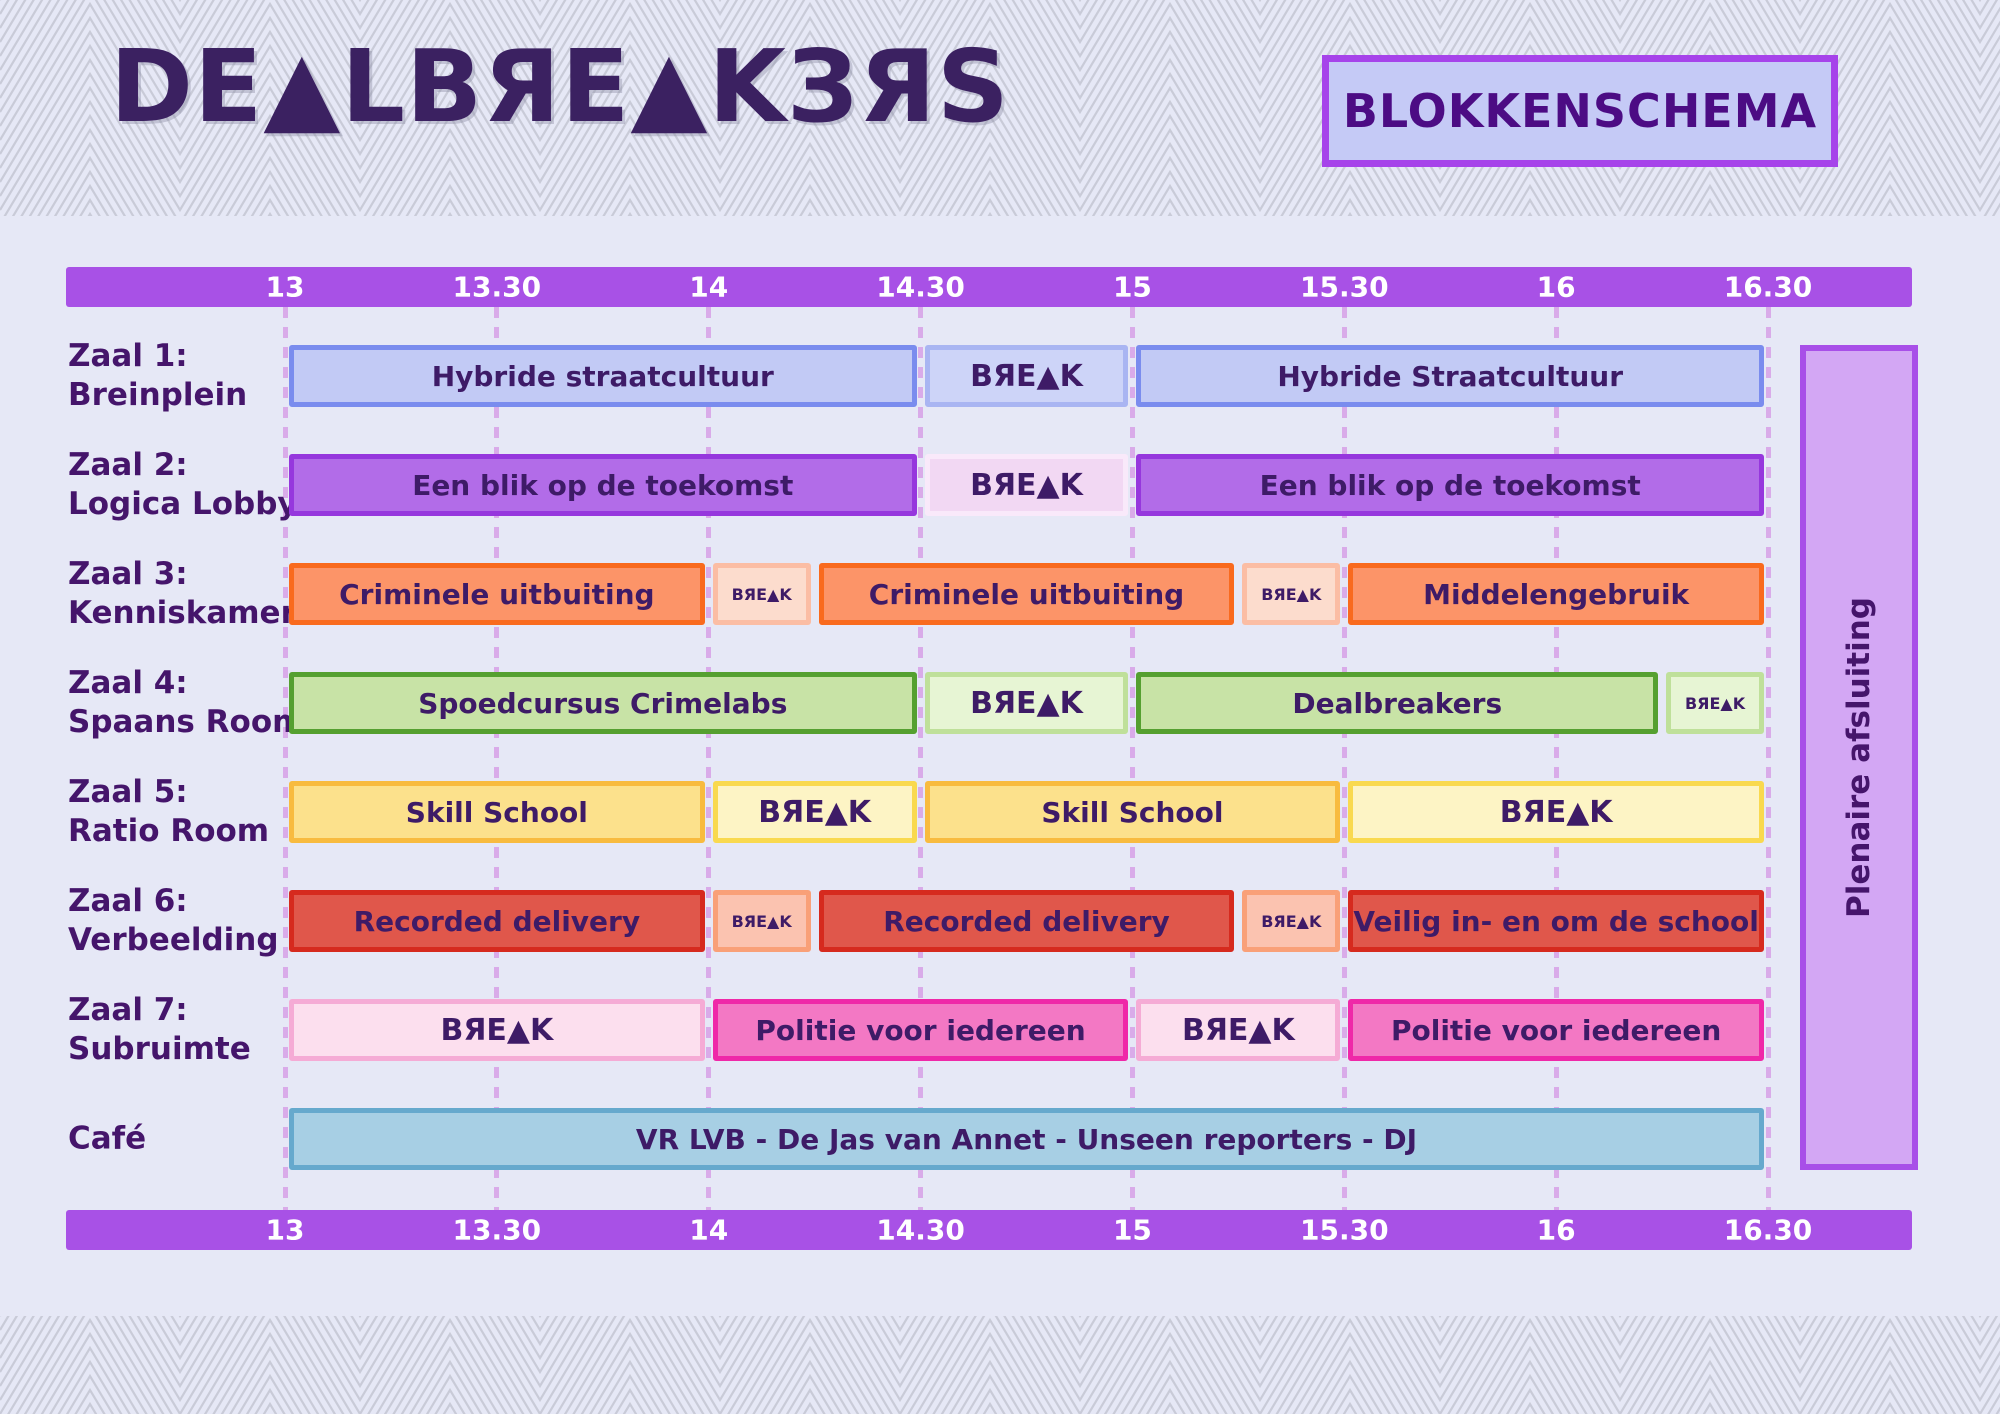 Image resolution: width=2000 pixels, height=1414 pixels. What do you see at coordinates (497, 287) in the screenshot?
I see `time-tick-label: 13.30` at bounding box center [497, 287].